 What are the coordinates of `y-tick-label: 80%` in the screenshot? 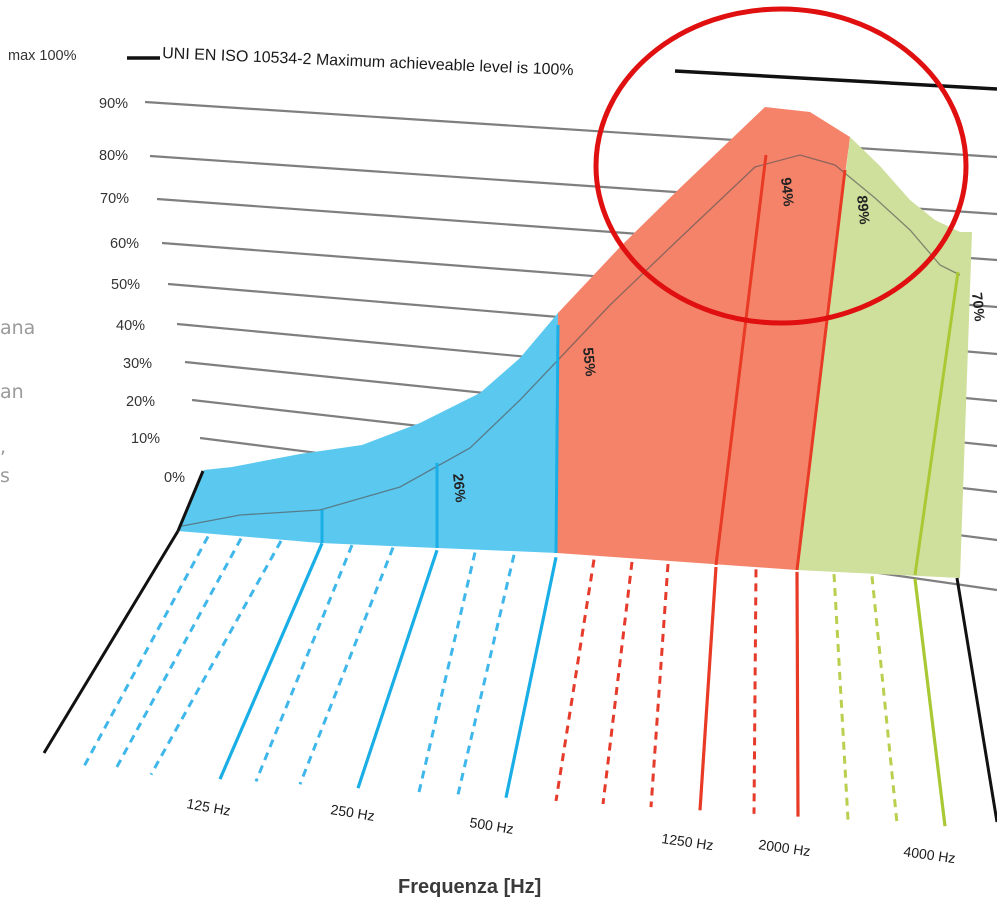 It's located at (113, 156).